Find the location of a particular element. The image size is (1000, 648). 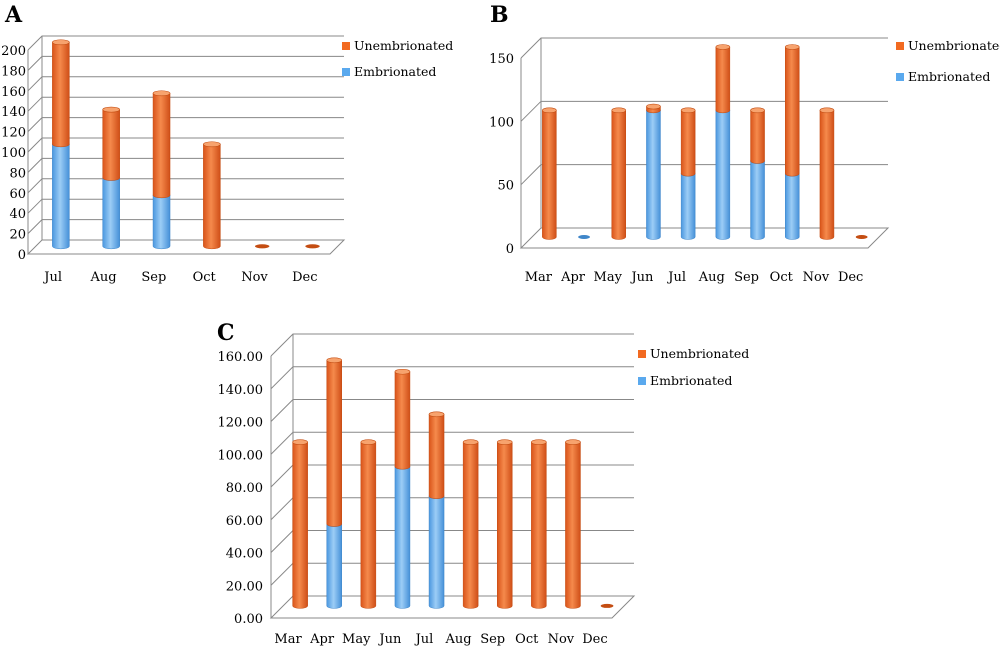

y-tick-label: 50 is located at coordinates (505, 186).